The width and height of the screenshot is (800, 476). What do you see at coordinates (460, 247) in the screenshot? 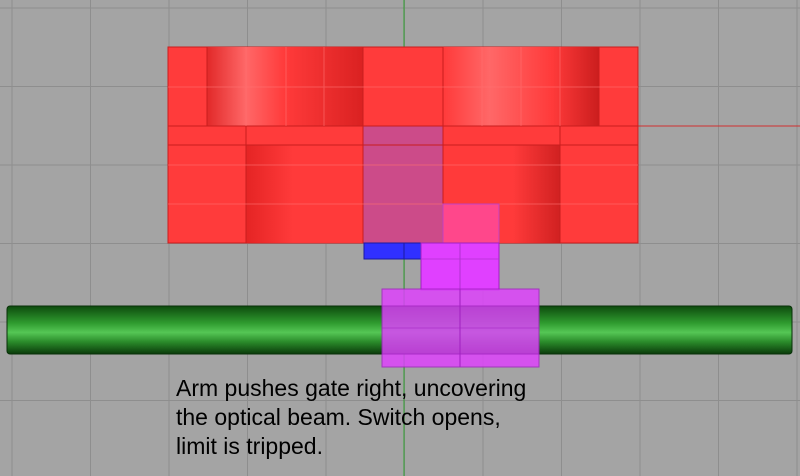
I see `gate` at bounding box center [460, 247].